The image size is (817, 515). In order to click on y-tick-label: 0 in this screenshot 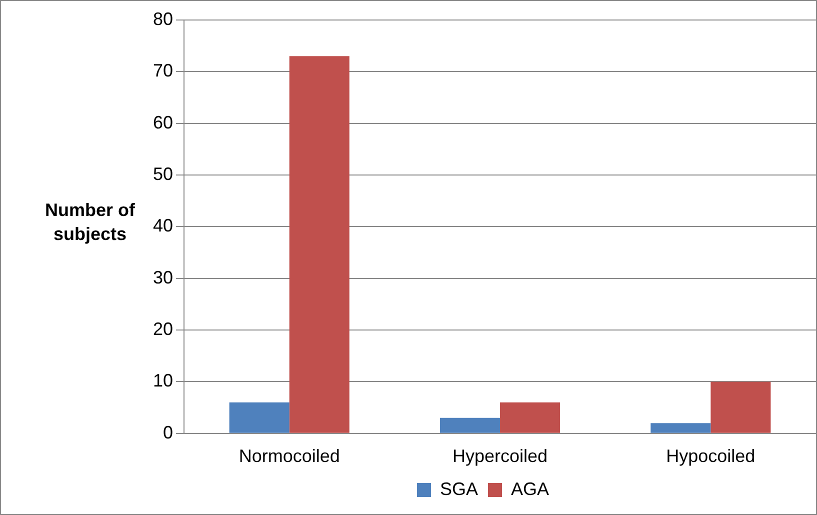, I will do `click(168, 432)`.